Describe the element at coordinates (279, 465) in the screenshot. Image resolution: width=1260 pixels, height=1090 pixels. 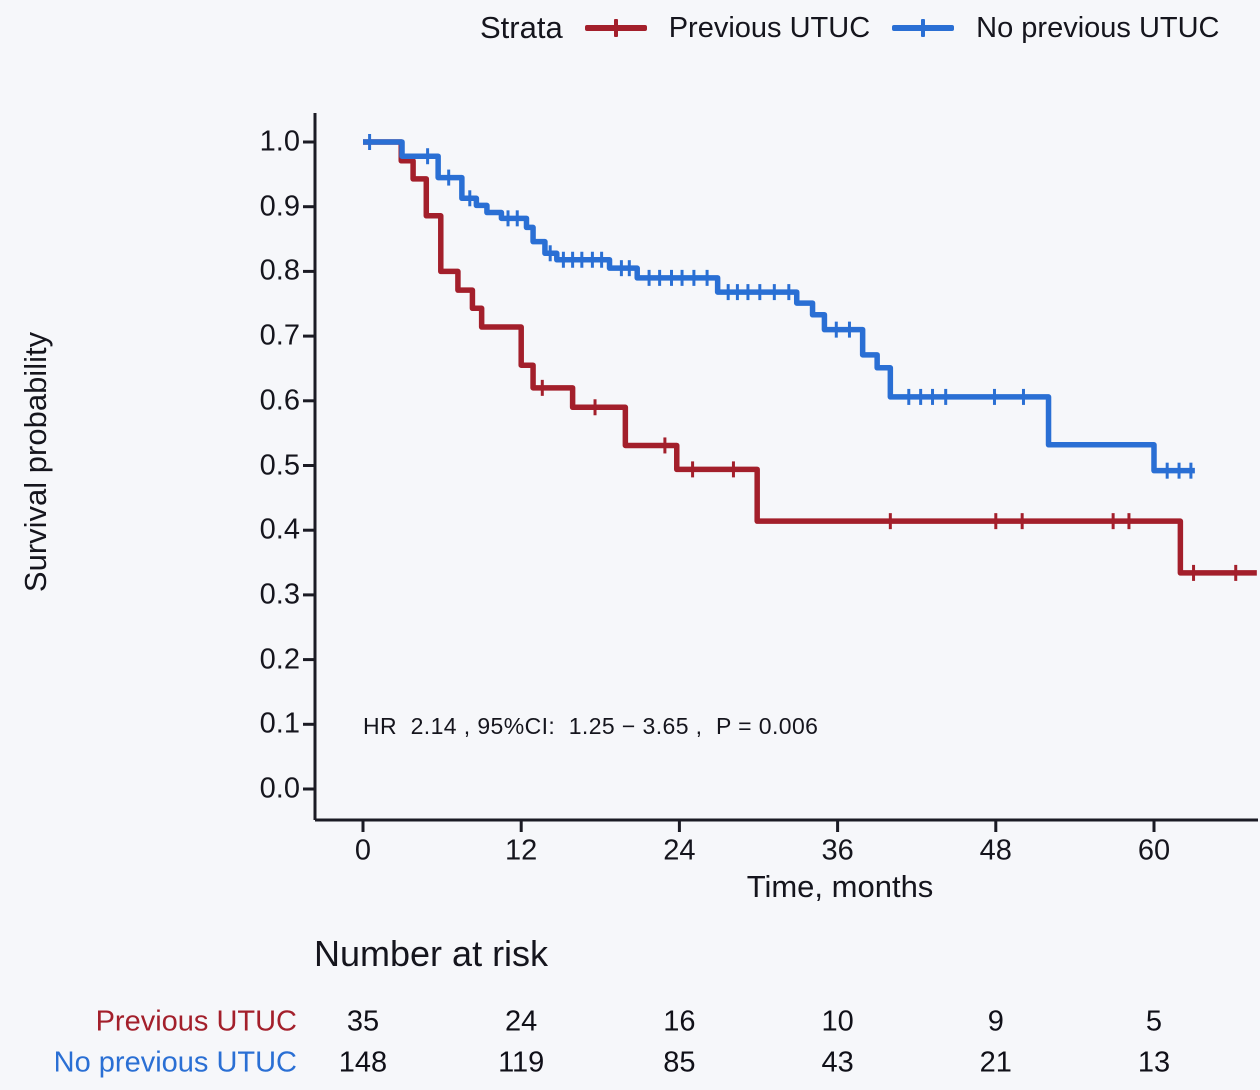
I see `y-tick-label: 0.5` at that location.